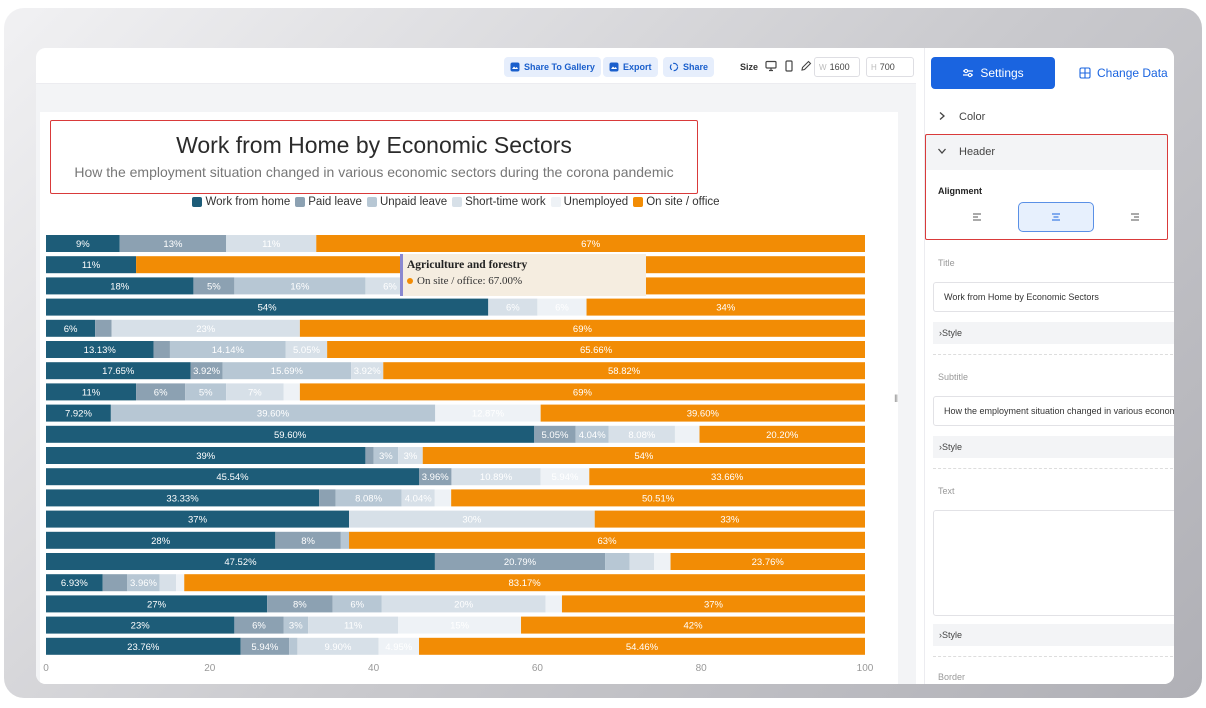 The width and height of the screenshot is (1206, 708). I want to click on color-section-row: Color, so click(1049, 117).